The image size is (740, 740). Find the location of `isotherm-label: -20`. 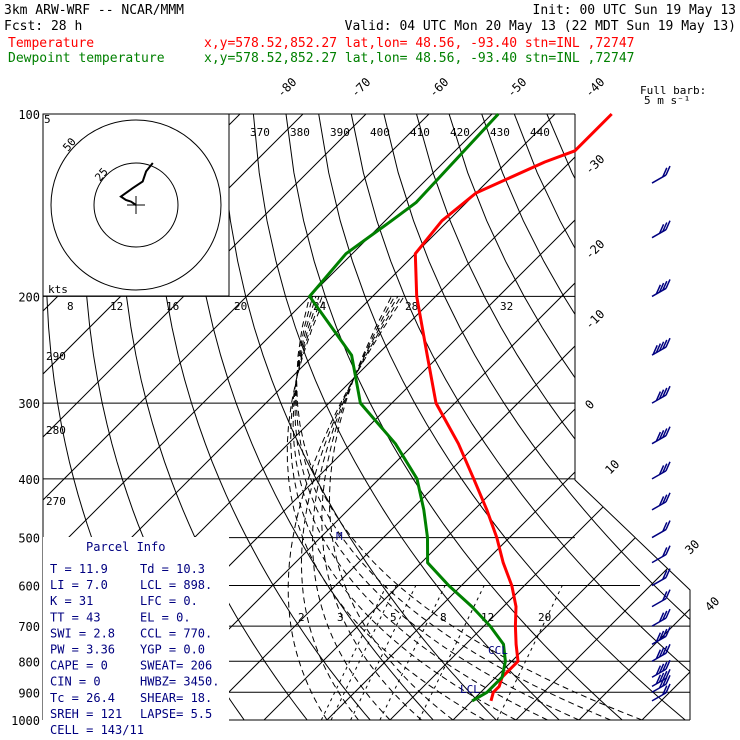

isotherm-label: -20 is located at coordinates (594, 249).